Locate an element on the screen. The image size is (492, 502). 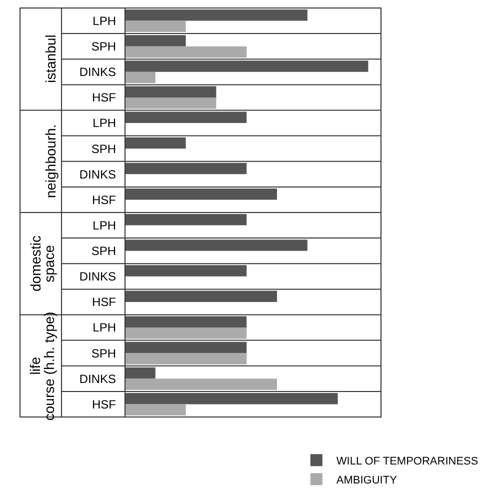
text: domestic space is located at coordinates (42, 264).